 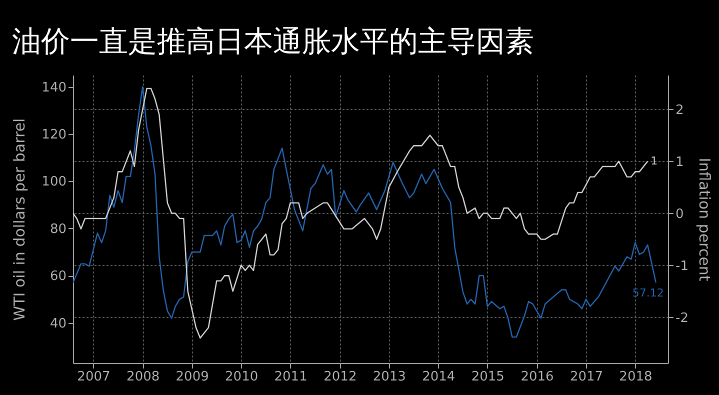 What do you see at coordinates (192, 377) in the screenshot?
I see `x-tick-label: 2009` at bounding box center [192, 377].